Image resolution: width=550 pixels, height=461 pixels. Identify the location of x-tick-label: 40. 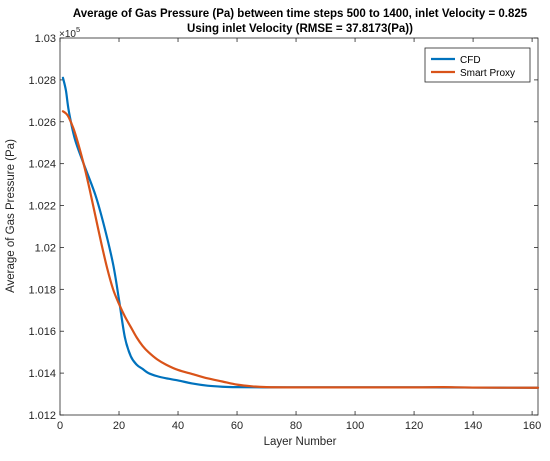
(178, 426).